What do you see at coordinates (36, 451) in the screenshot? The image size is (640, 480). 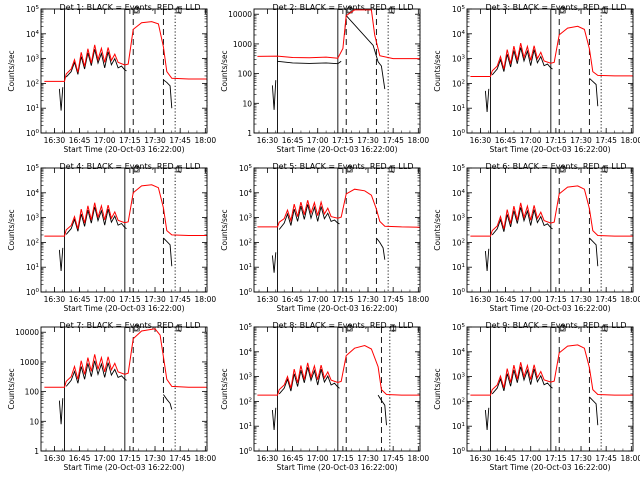 I see `y-tick-label: 1` at bounding box center [36, 451].